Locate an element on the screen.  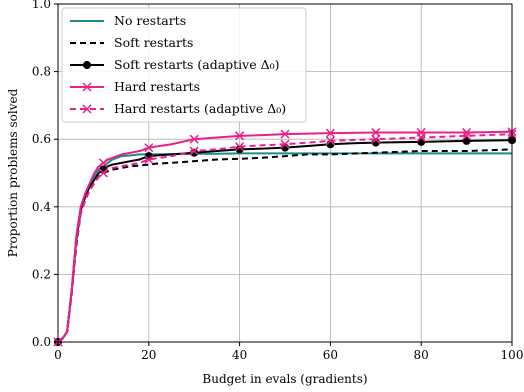
x-tick-label: 100 is located at coordinates (512, 355).